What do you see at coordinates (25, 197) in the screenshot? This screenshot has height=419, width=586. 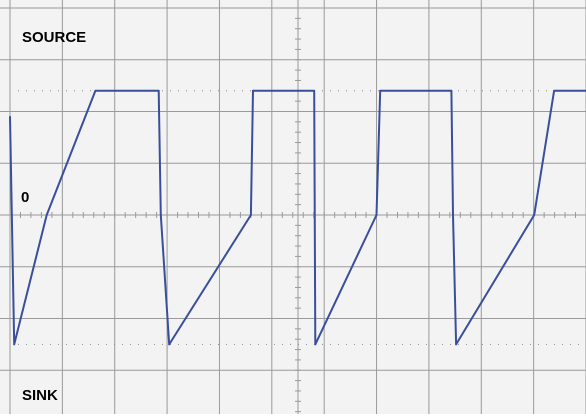 I see `zero-label: 0` at bounding box center [25, 197].